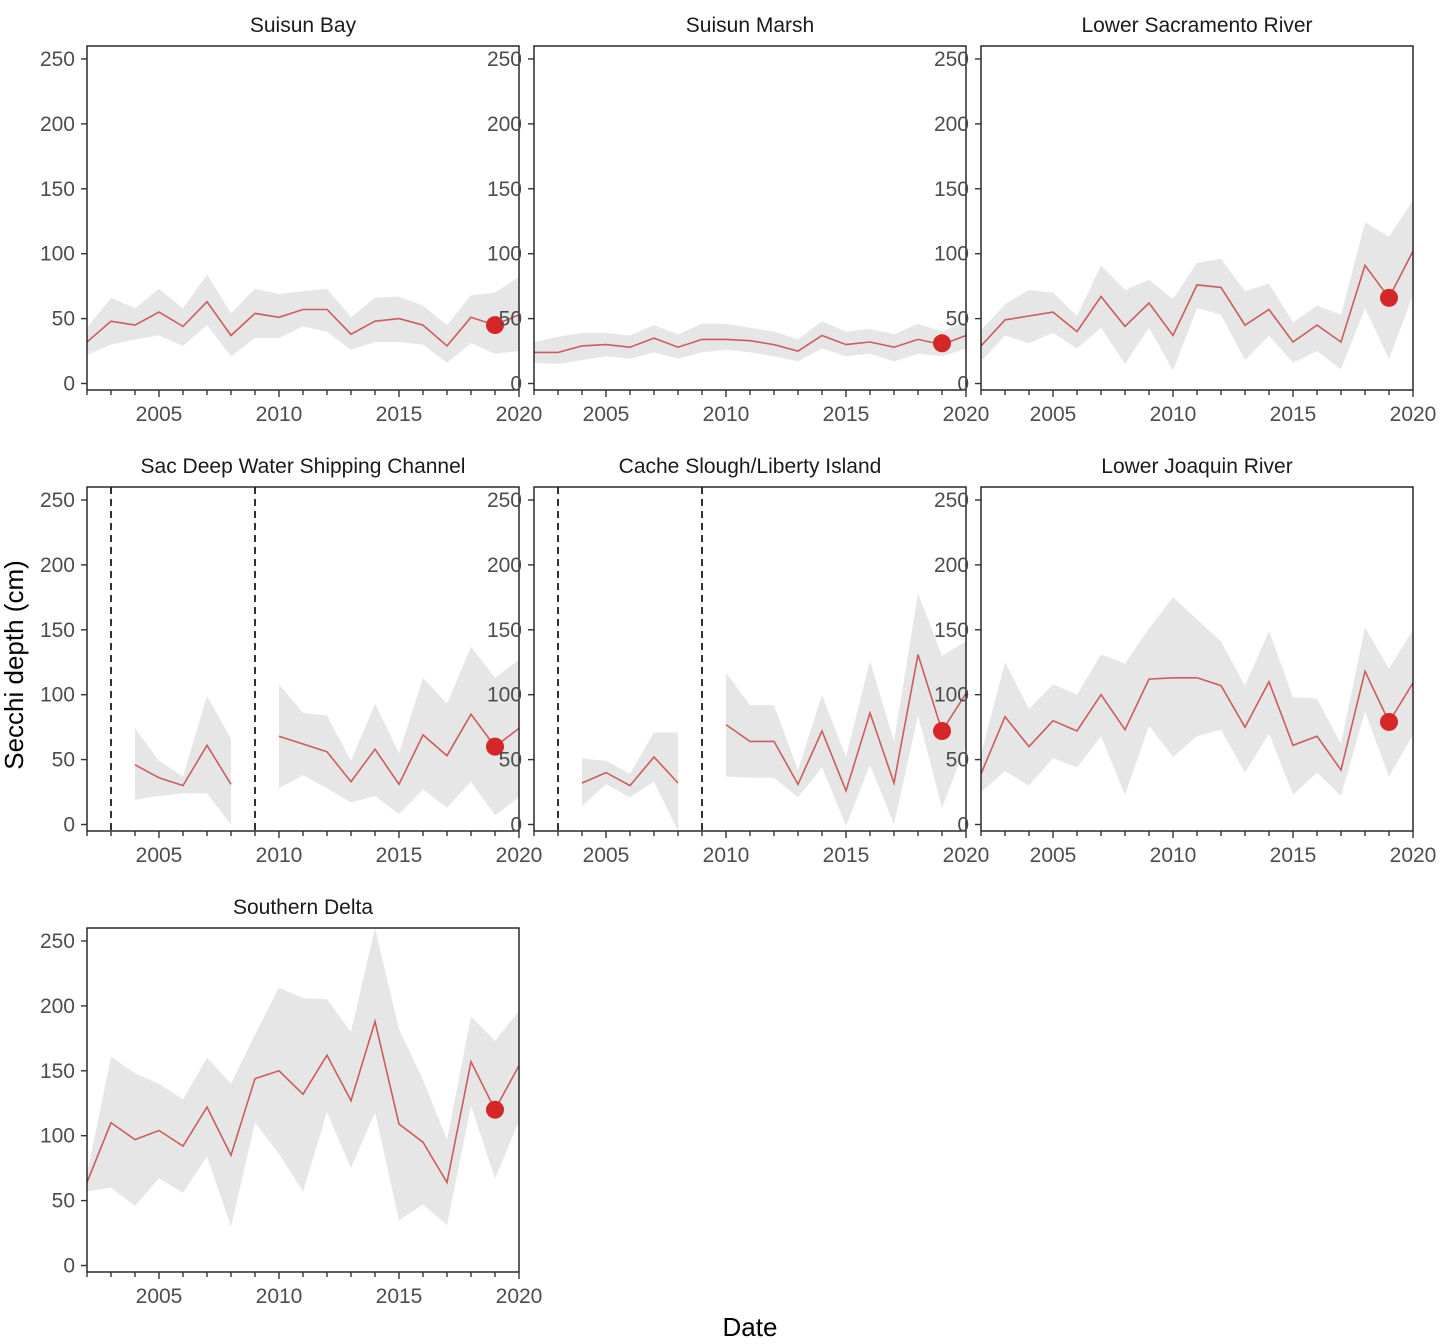  What do you see at coordinates (14, 665) in the screenshot?
I see `y-axis-title: Secchi depth (cm)` at bounding box center [14, 665].